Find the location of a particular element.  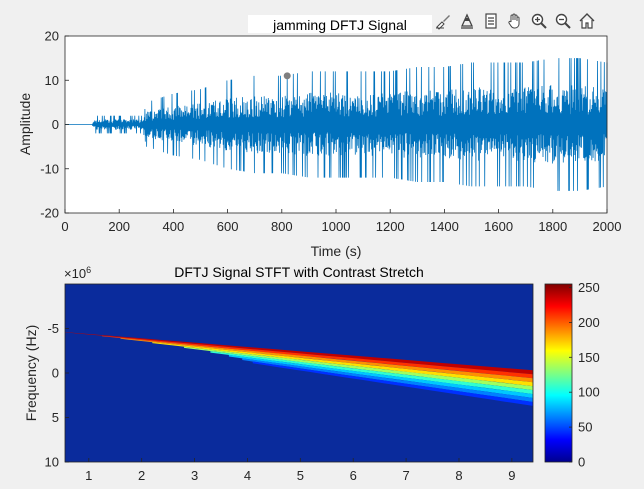

spectrogram-y-axis: -5 0 5 10 is located at coordinates (57, 395).